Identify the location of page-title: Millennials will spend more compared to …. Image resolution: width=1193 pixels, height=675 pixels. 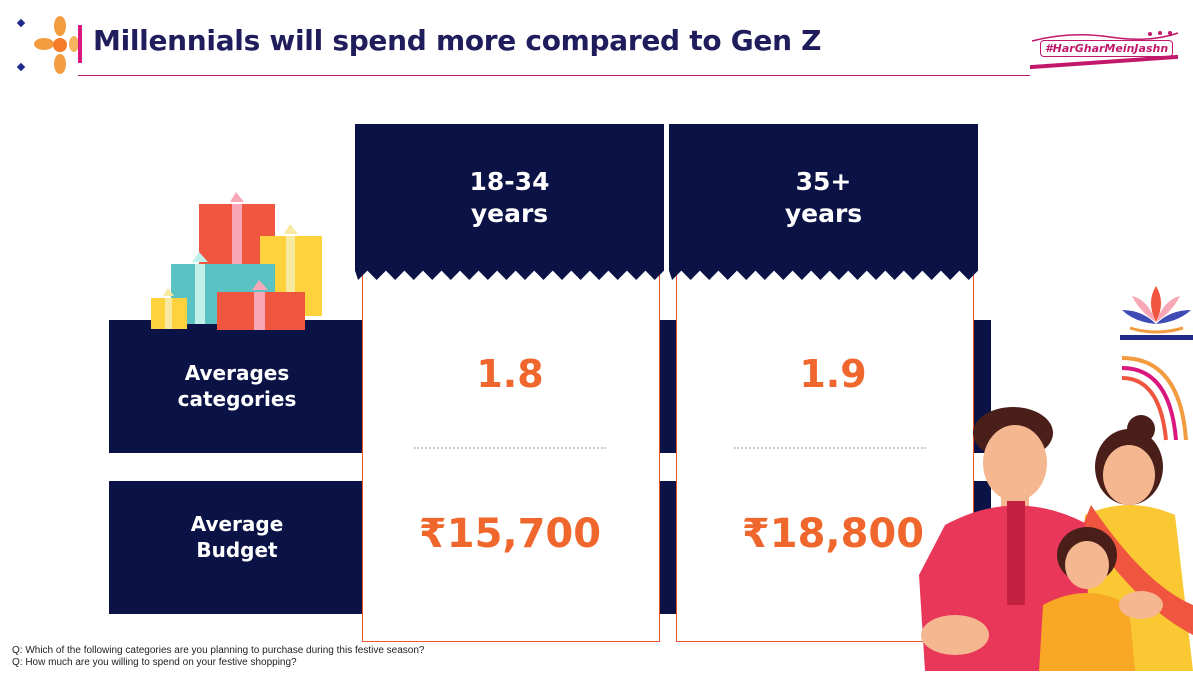
(457, 40).